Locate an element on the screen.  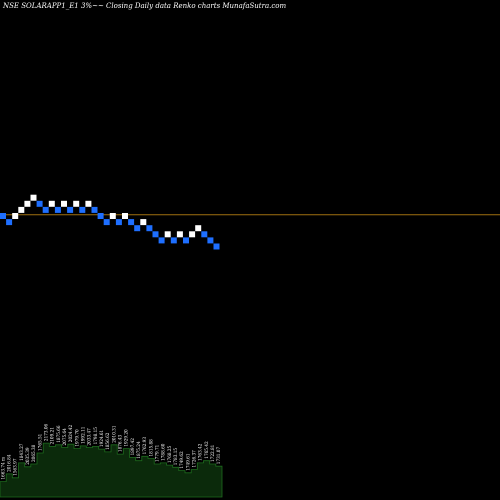
volume-label: 1765.51 is located at coordinates (39, 442).